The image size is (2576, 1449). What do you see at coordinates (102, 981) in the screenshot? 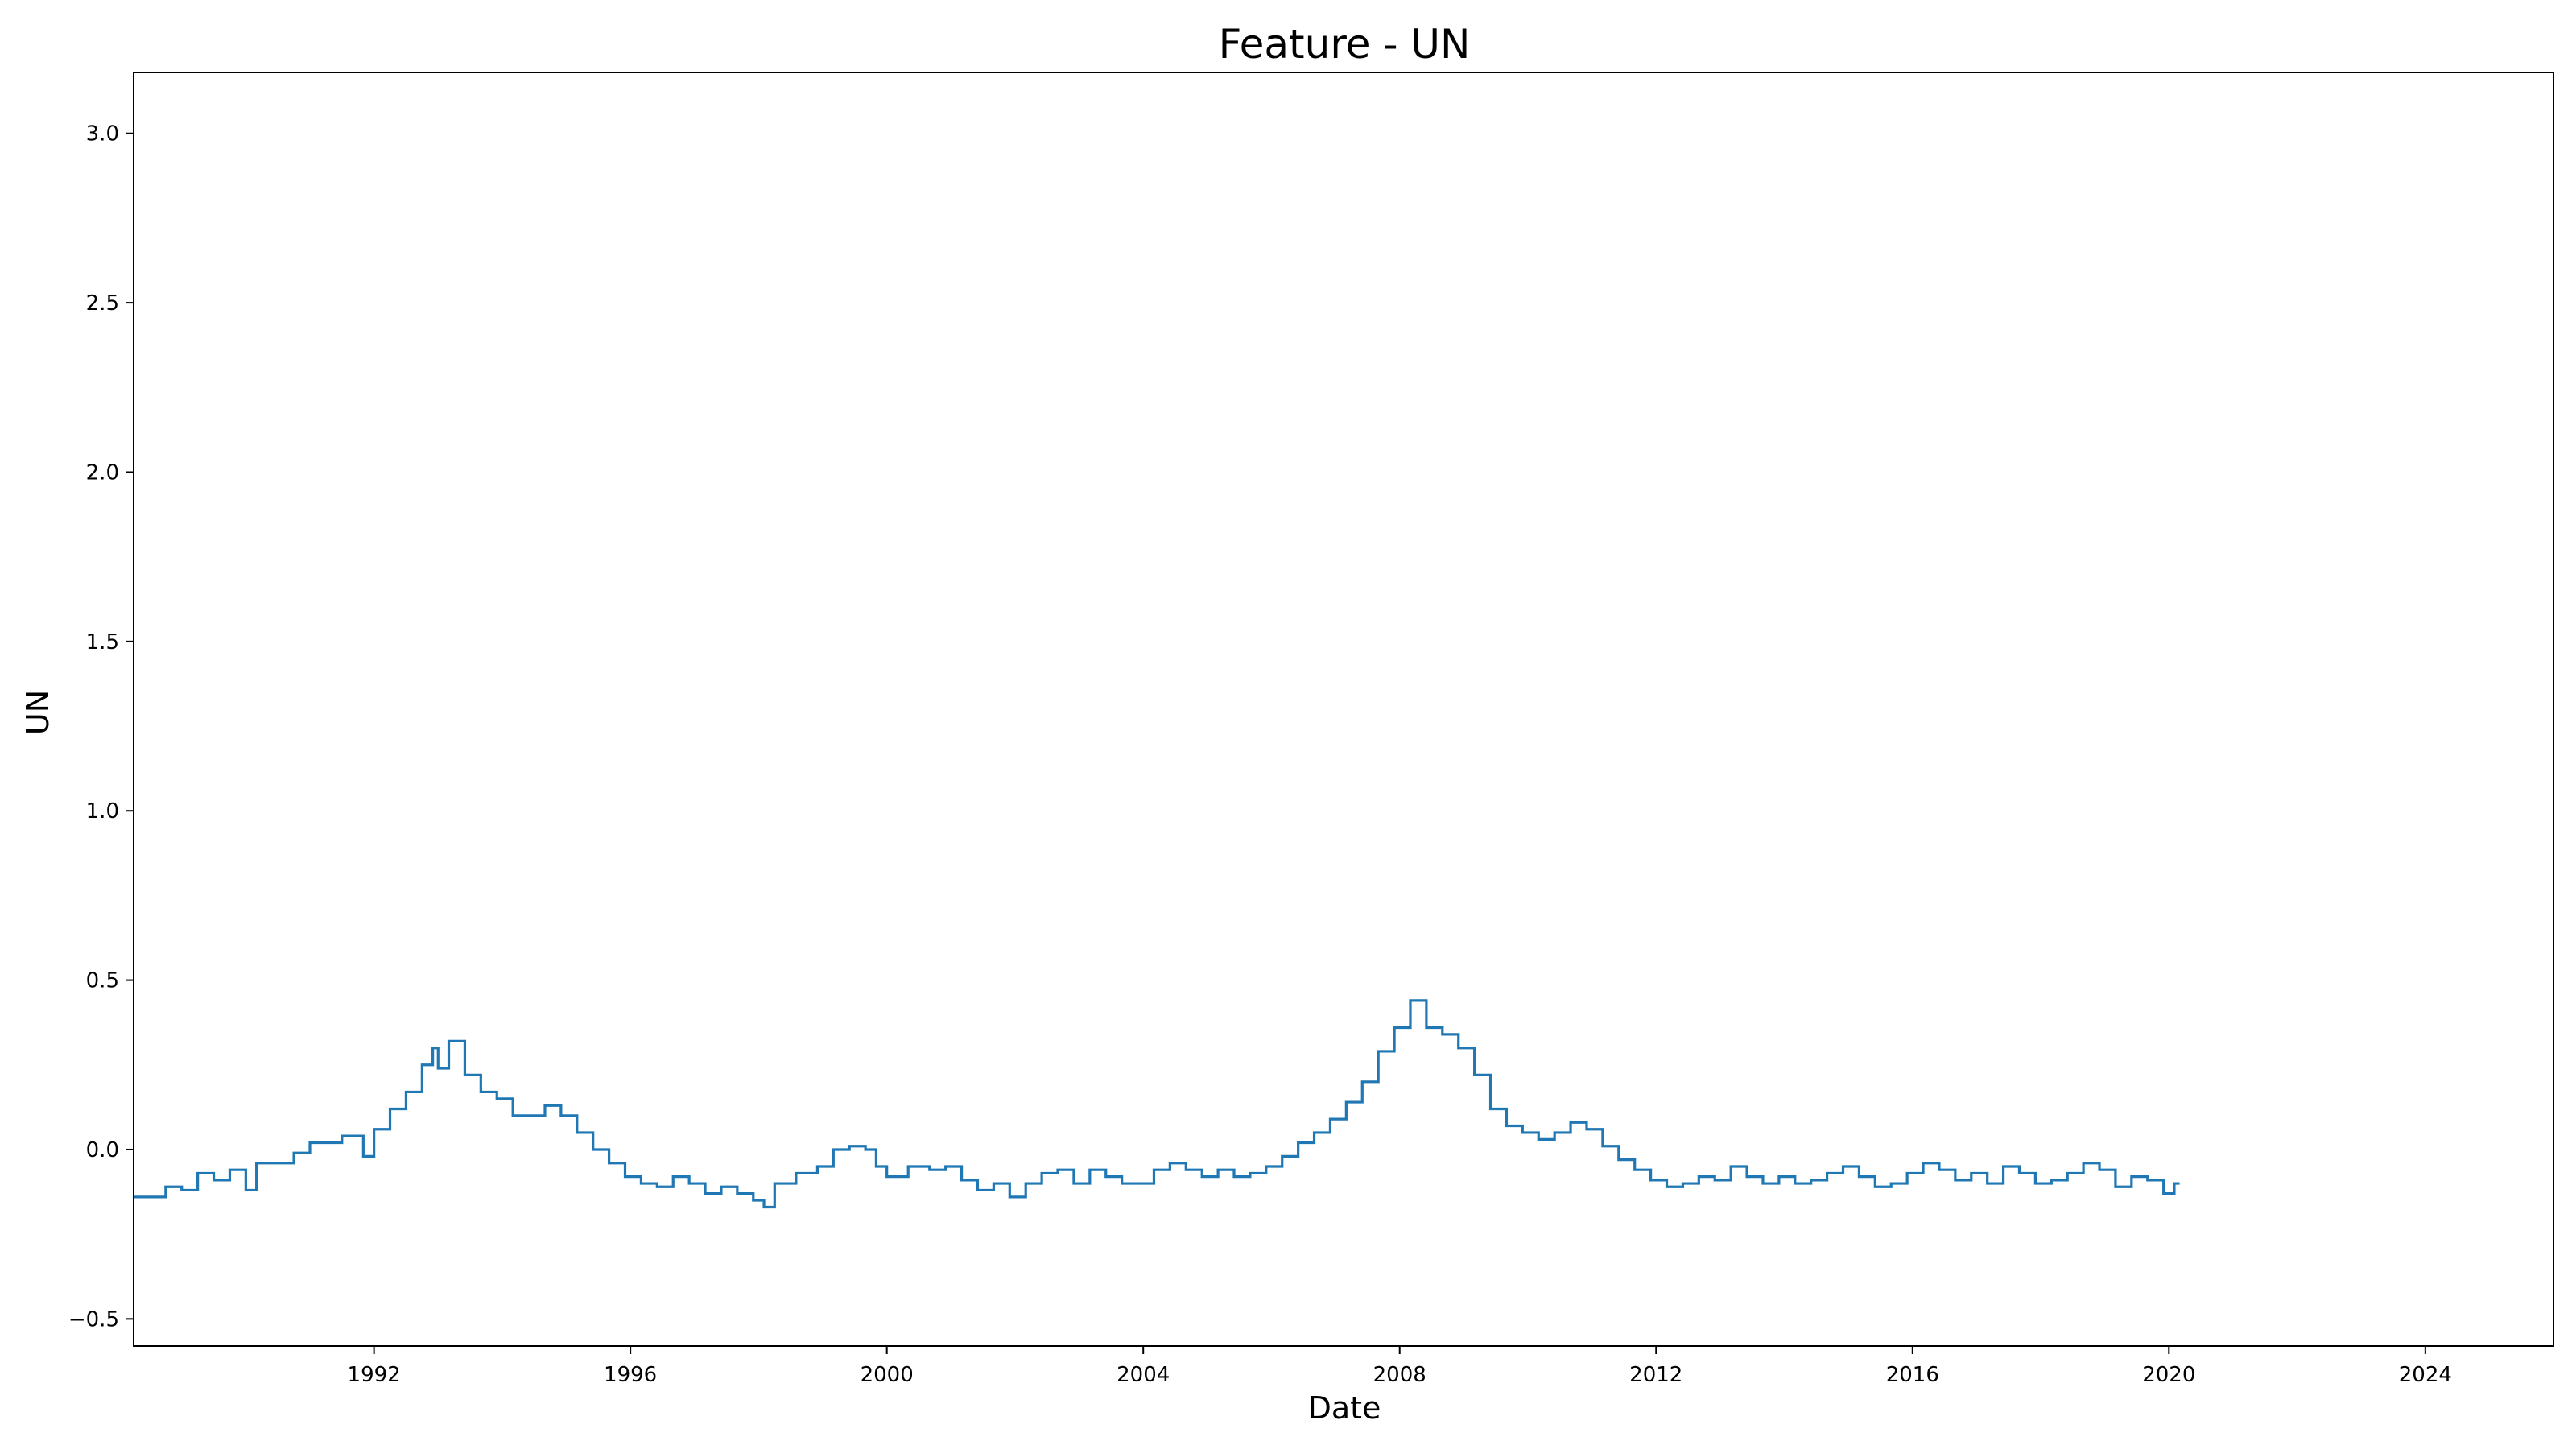
I see `y-tick-label: 0.5` at bounding box center [102, 981].